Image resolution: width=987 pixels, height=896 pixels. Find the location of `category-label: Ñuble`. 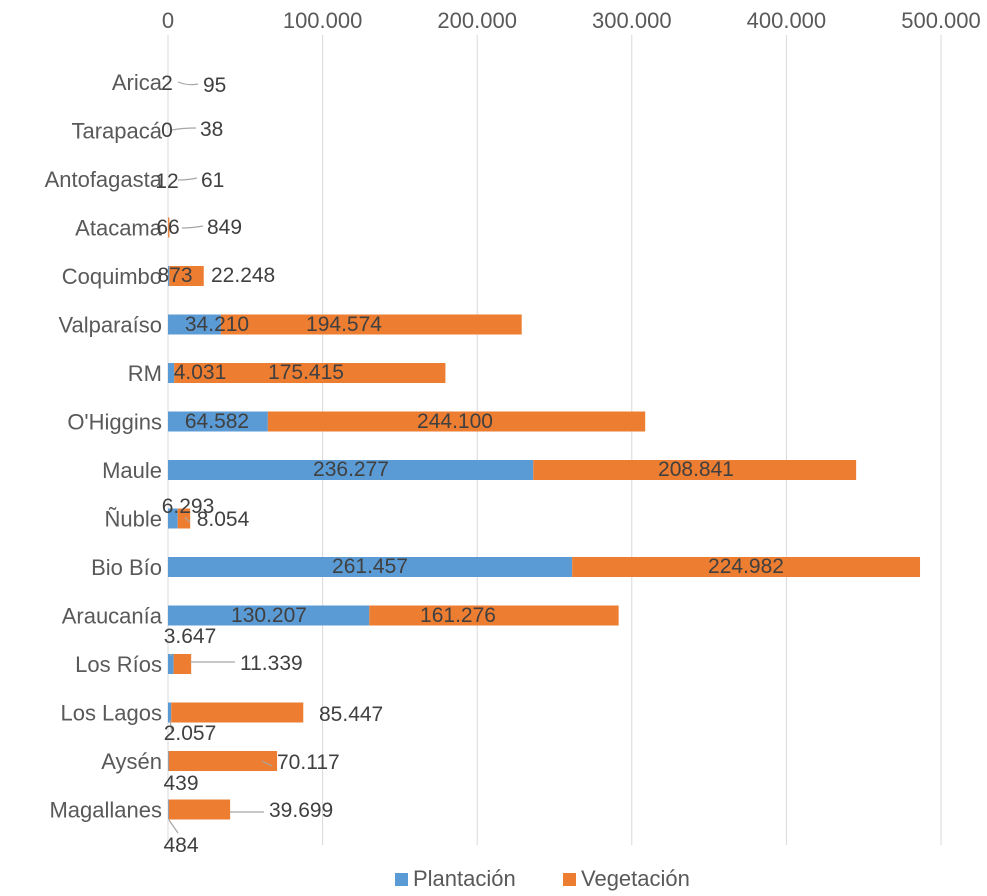

category-label: Ñuble is located at coordinates (133, 519).